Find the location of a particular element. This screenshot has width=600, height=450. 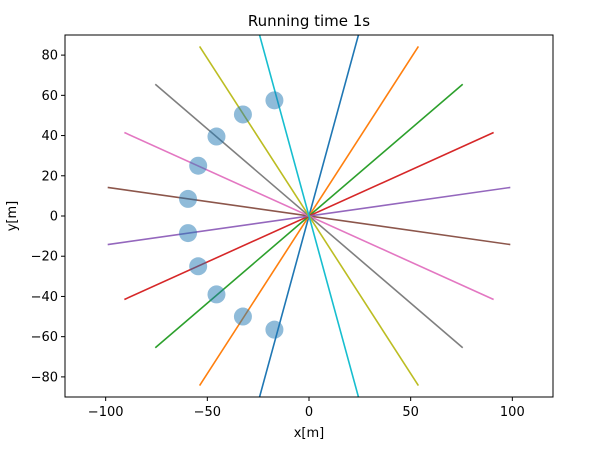

x-tick-label: 0 is located at coordinates (309, 412).